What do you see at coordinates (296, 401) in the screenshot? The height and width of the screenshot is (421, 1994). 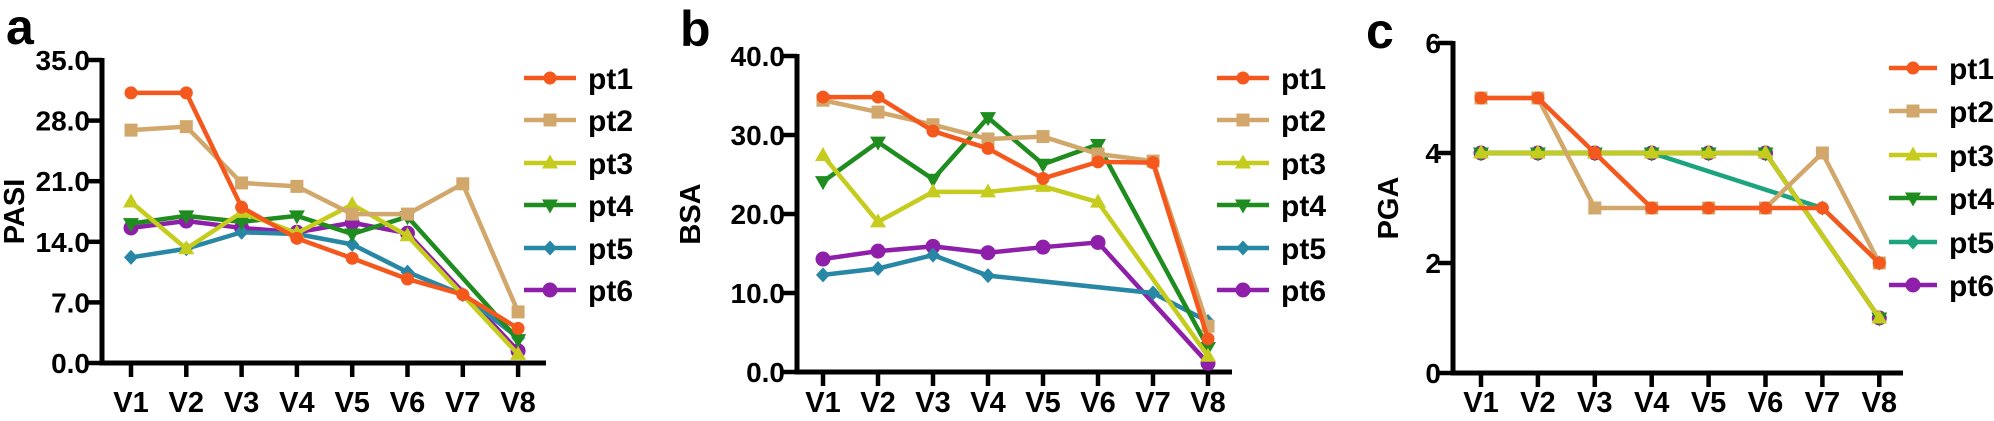 I see `panel-a-x-label-V4: V4` at bounding box center [296, 401].